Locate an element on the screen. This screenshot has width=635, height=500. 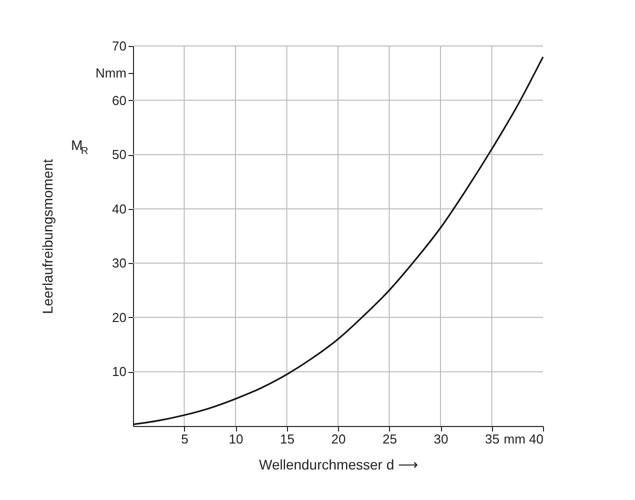
y-tick-label: Nmm is located at coordinates (110, 73).